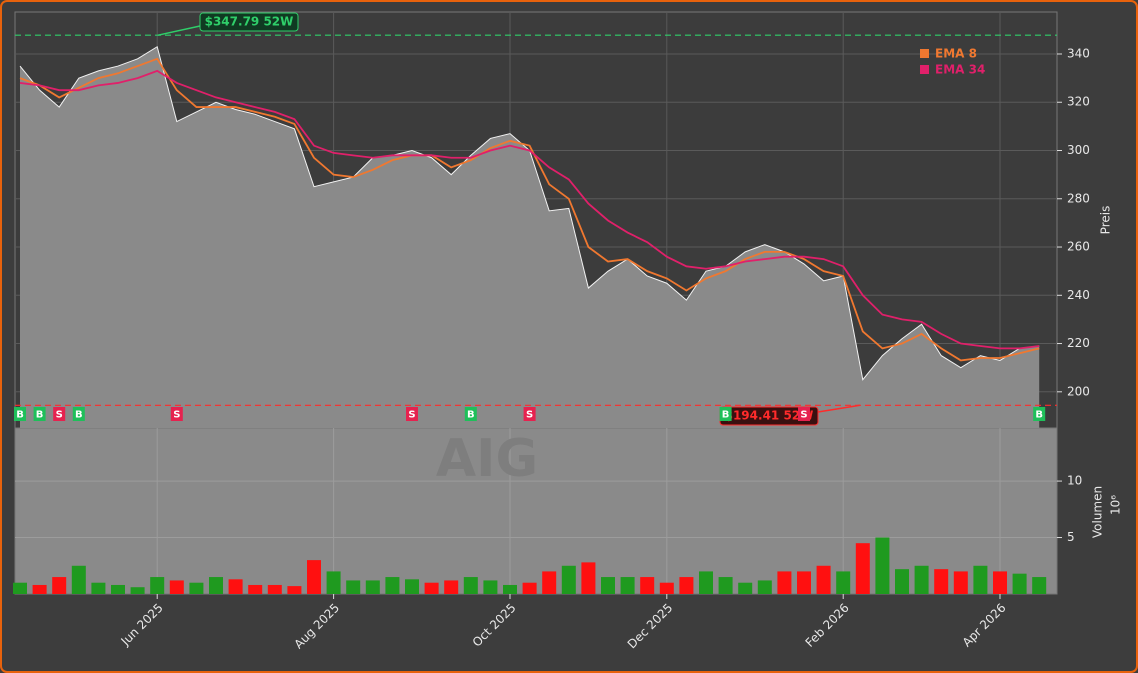  I want to click on y-axis-unit: 10⁶, so click(1116, 505).